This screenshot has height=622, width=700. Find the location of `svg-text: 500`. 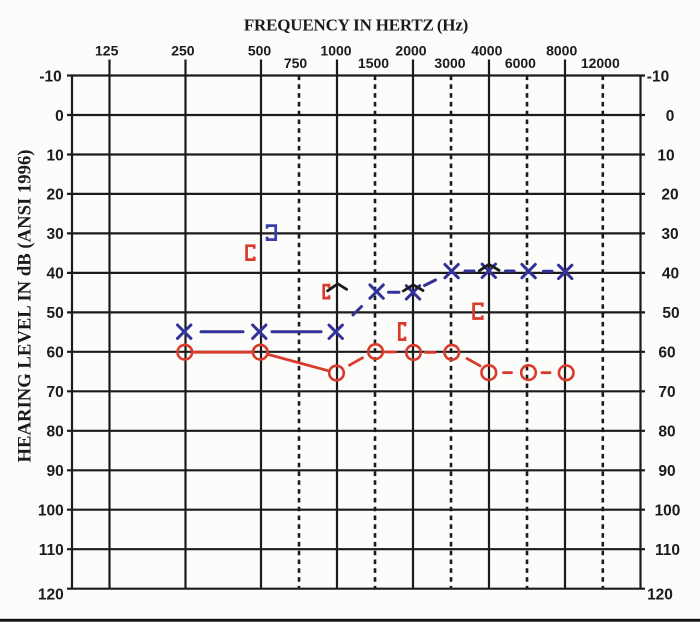

svg-text: 500 is located at coordinates (260, 51).